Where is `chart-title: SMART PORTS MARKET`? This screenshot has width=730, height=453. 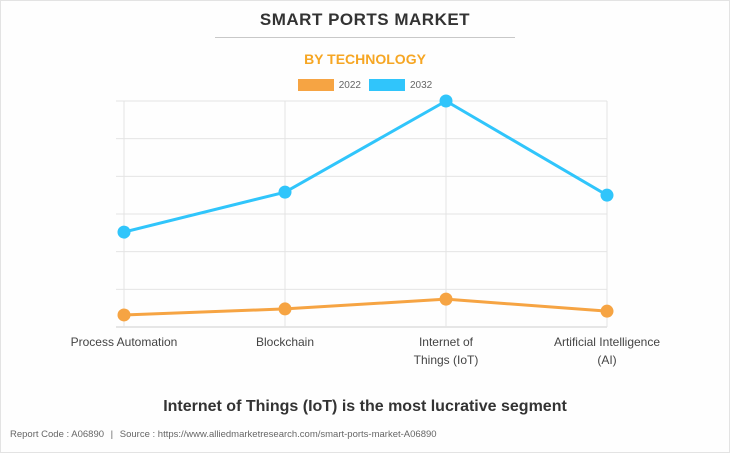 chart-title: SMART PORTS MARKET is located at coordinates (365, 19).